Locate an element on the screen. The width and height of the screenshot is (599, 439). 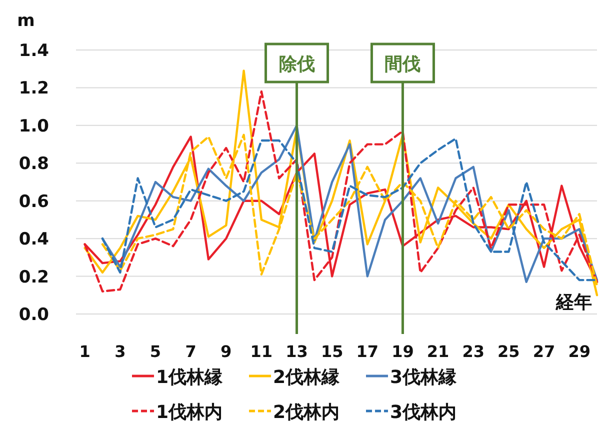
y-tick-label: 1.2 is located at coordinates (33, 88).